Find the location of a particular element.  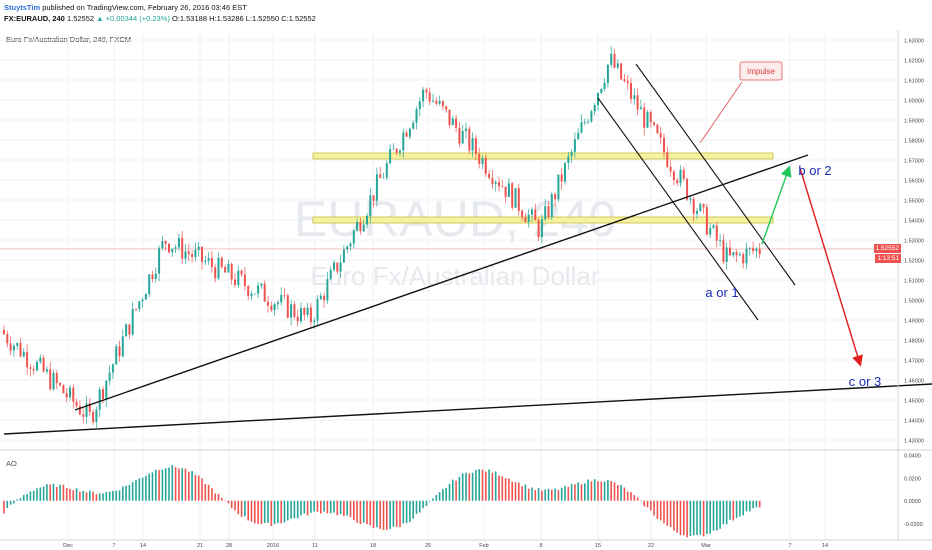

time-tick-label: 21 is located at coordinates (200, 546).